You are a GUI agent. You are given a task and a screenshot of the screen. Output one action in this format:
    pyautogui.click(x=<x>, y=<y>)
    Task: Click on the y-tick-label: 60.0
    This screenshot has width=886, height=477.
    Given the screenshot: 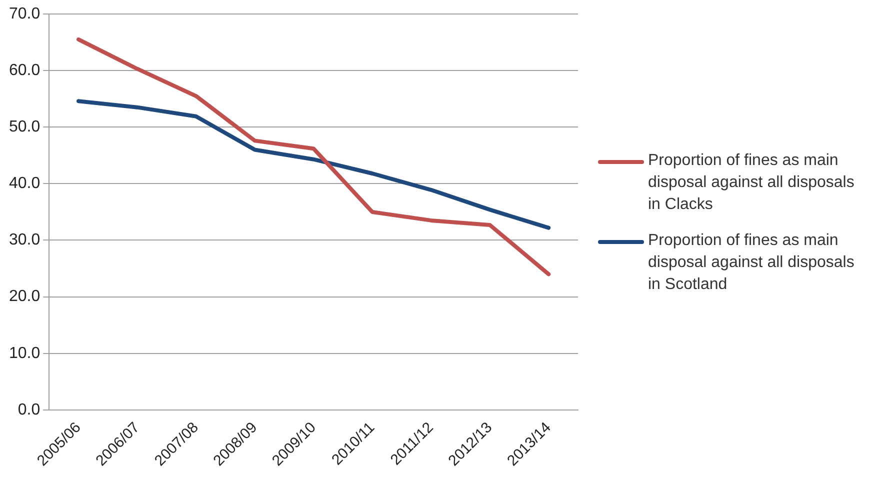 What is the action you would take?
    pyautogui.click(x=24, y=70)
    